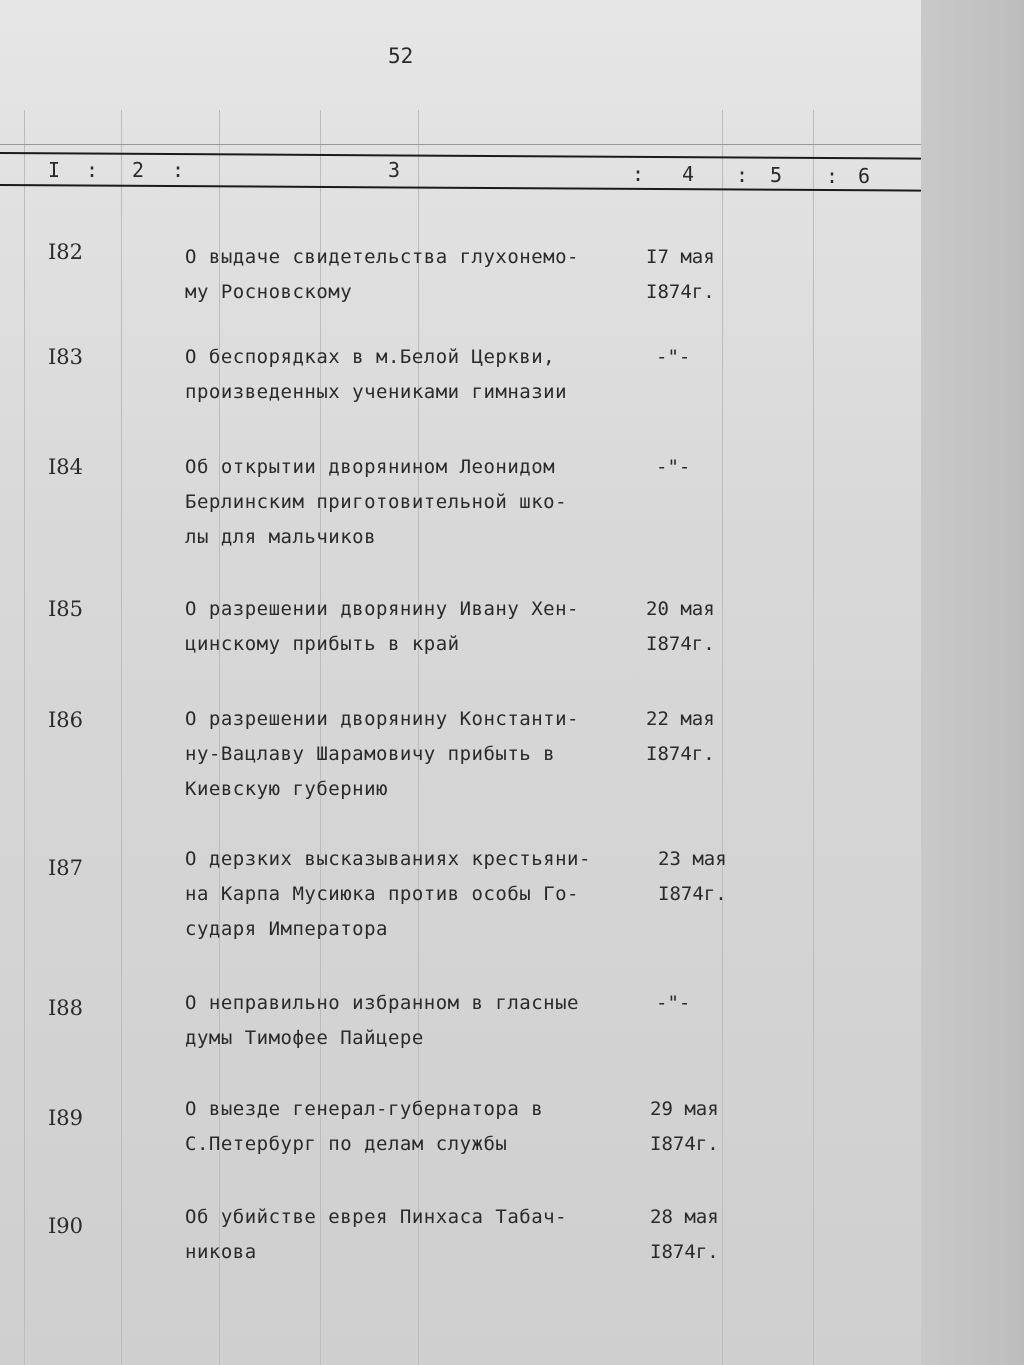  I want to click on column-header-6: 6, so click(864, 176).